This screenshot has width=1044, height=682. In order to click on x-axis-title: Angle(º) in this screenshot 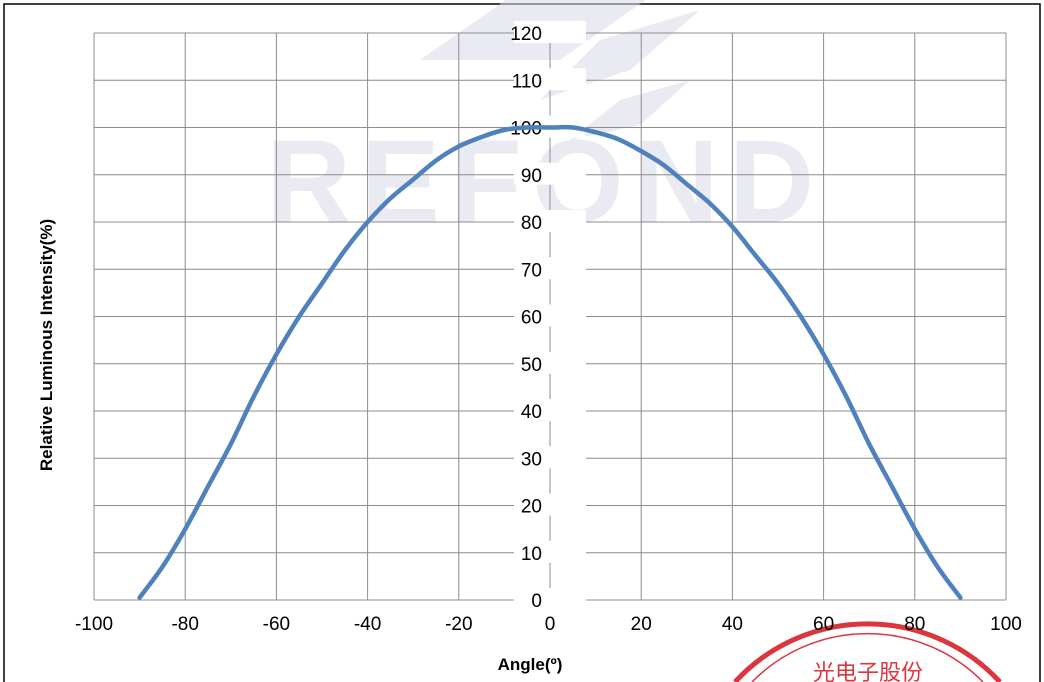, I will do `click(530, 664)`.